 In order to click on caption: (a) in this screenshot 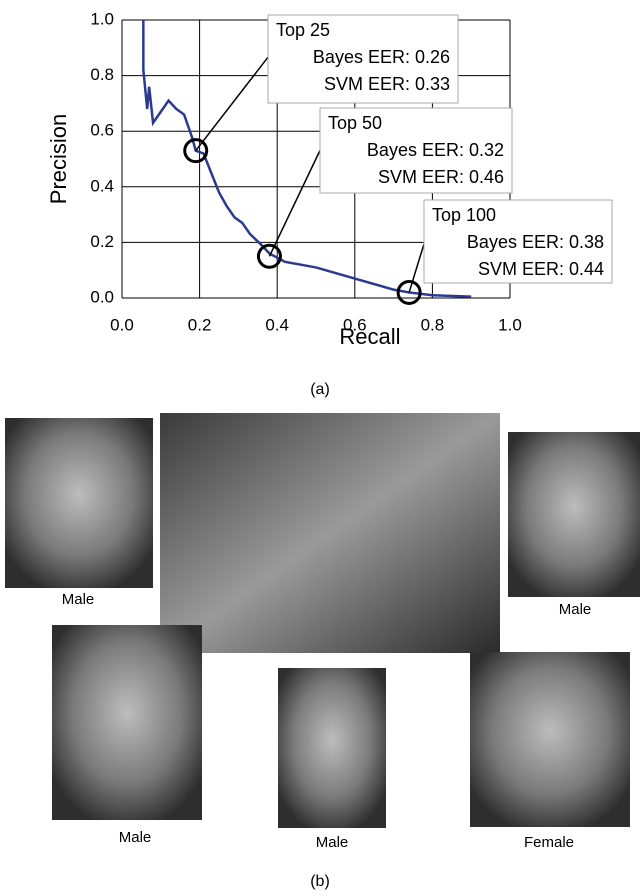, I will do `click(320, 389)`.